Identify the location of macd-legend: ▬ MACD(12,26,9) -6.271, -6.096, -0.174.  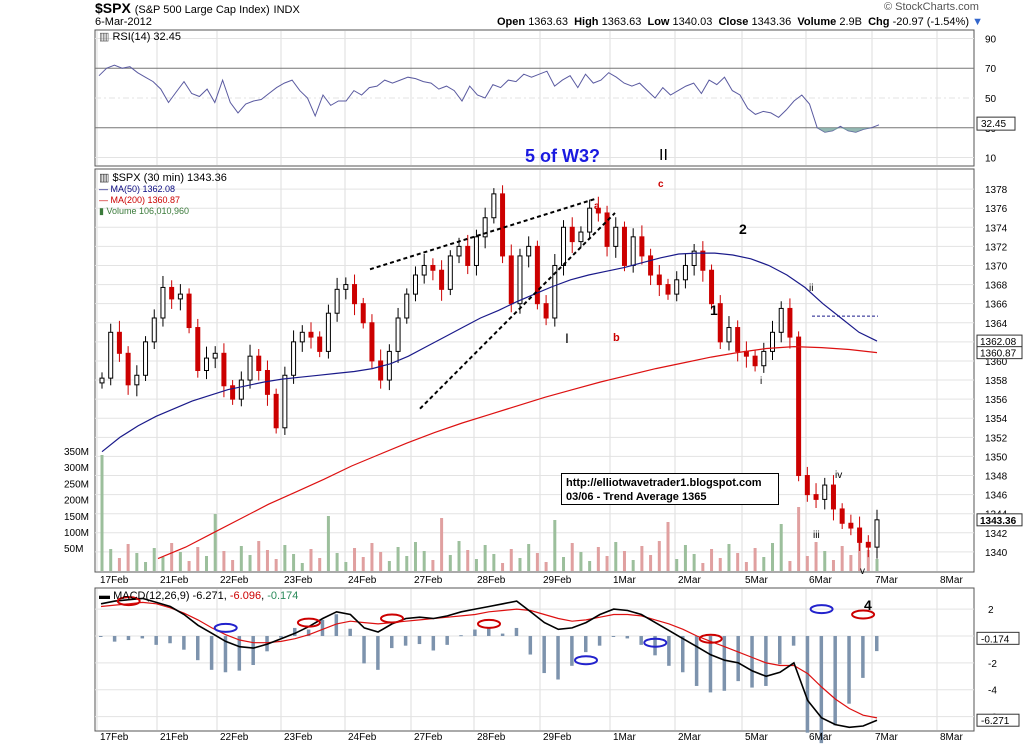
(199, 596).